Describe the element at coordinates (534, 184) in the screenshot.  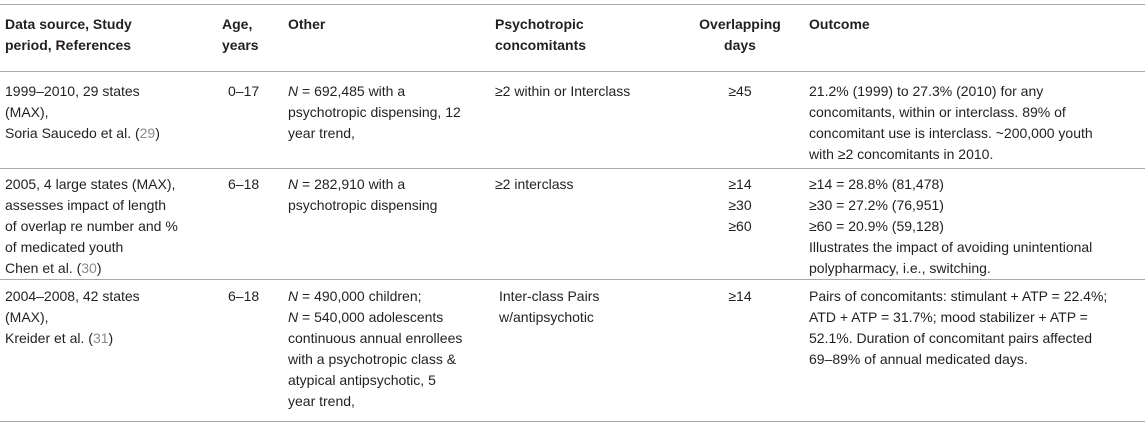
I see `row2-psychotropic: ≥2 interclass` at that location.